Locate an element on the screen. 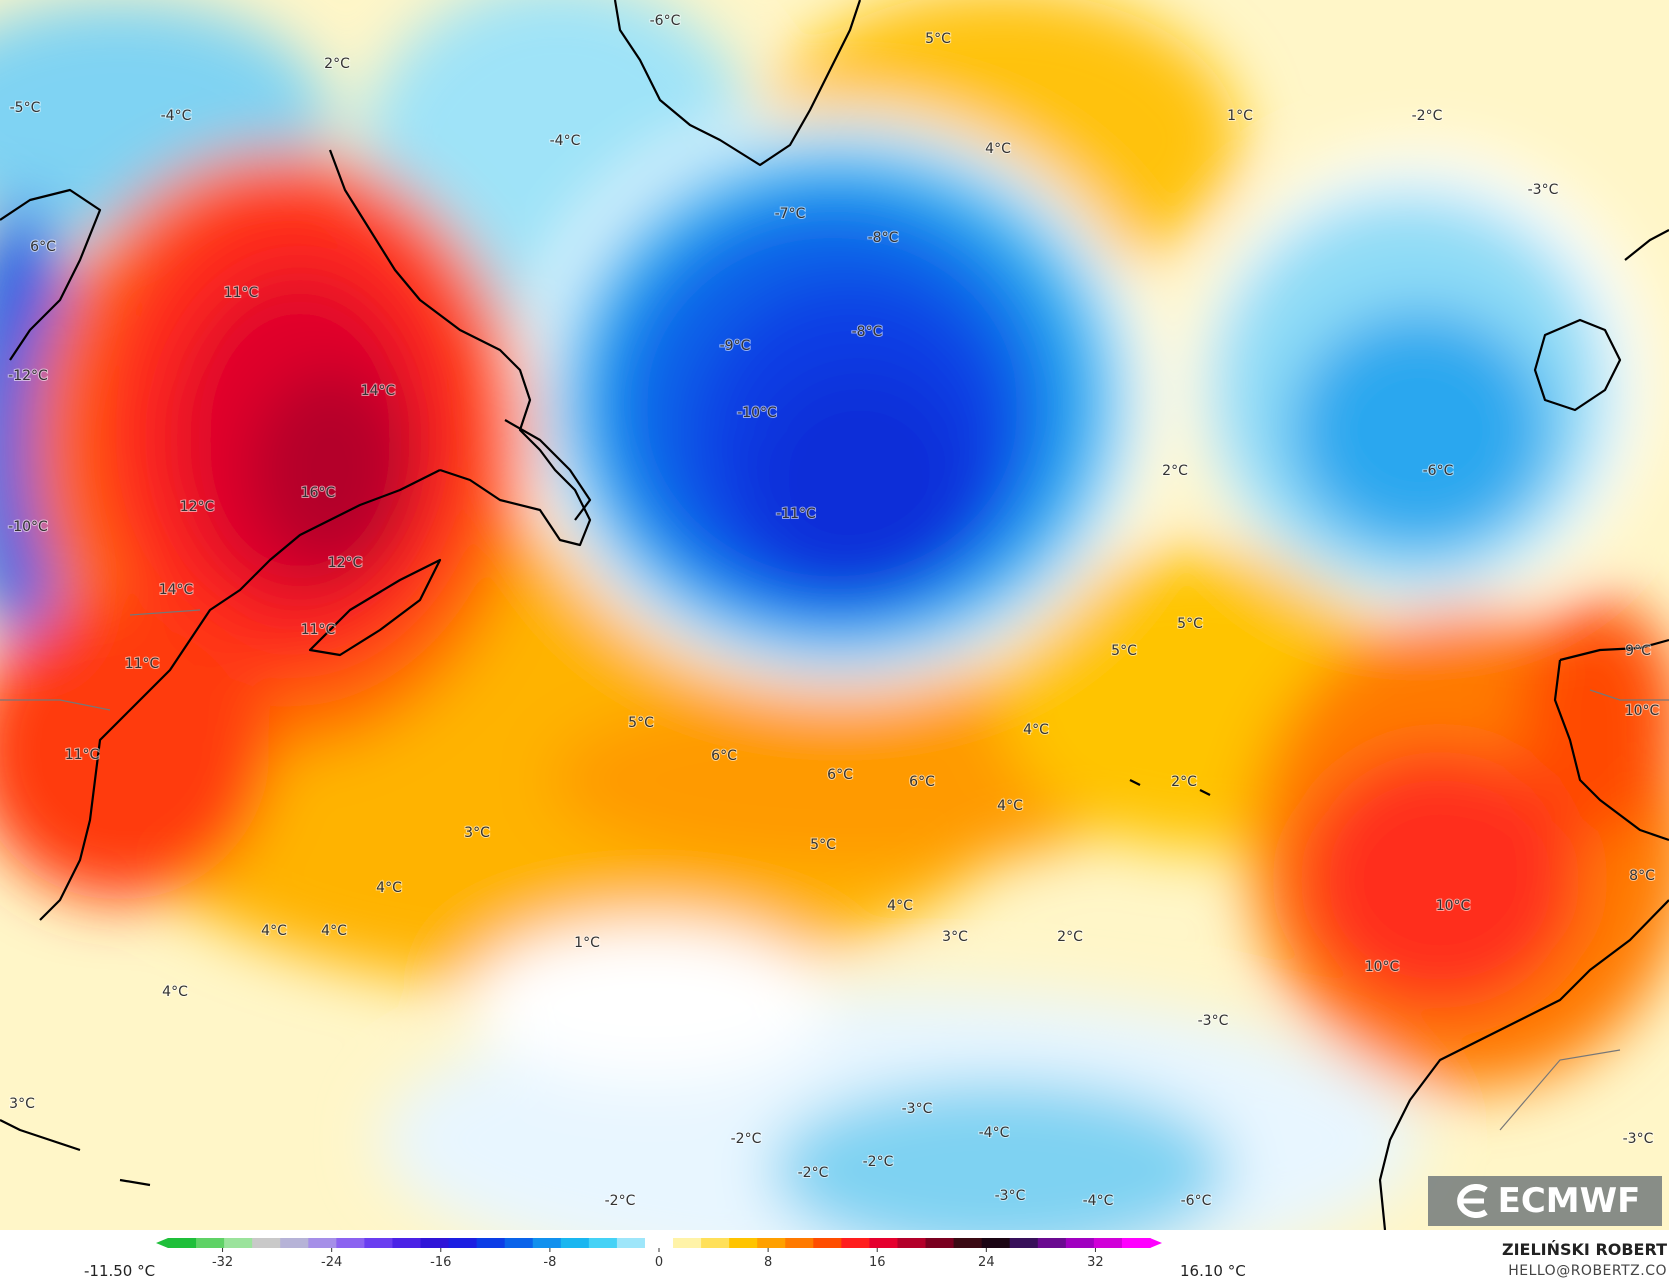 This screenshot has width=1669, height=1287. temperature-label: -5°C is located at coordinates (25, 108).